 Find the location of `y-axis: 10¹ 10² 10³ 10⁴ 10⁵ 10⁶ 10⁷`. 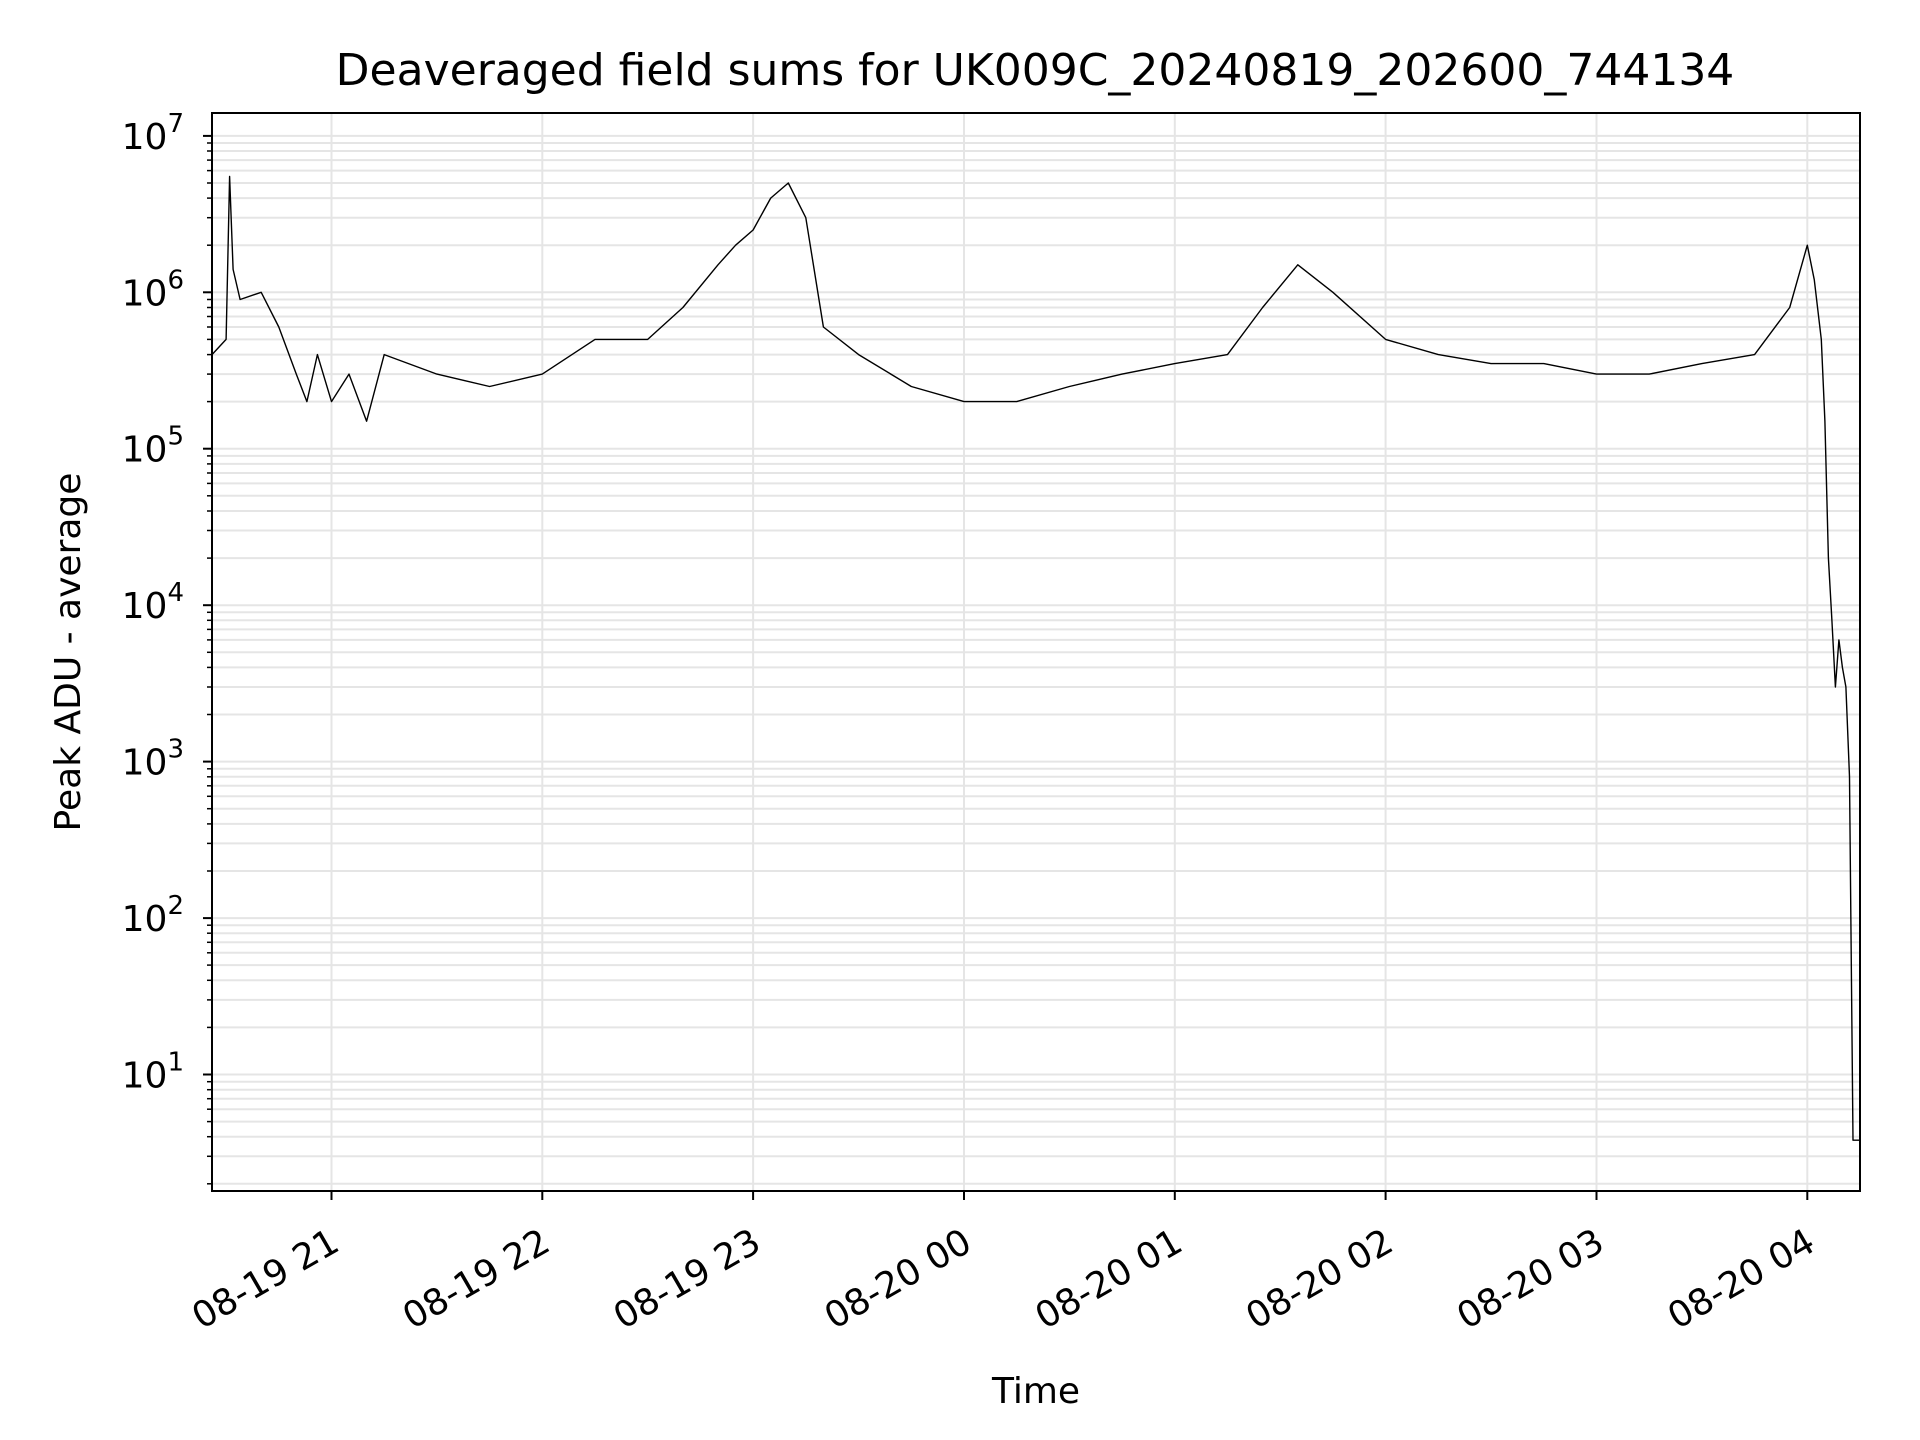

y-axis: 10¹ 10² 10³ 10⁴ 10⁵ 10⁶ 10⁷ is located at coordinates (167, 647).